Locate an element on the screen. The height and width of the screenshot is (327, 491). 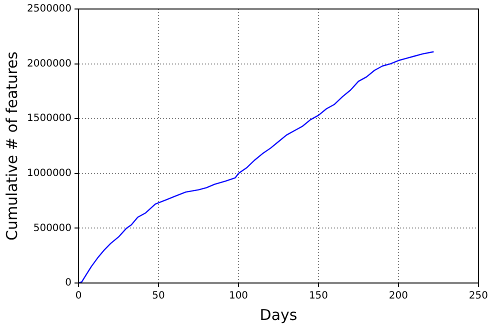
x-tick-label: 50 is located at coordinates (158, 296).